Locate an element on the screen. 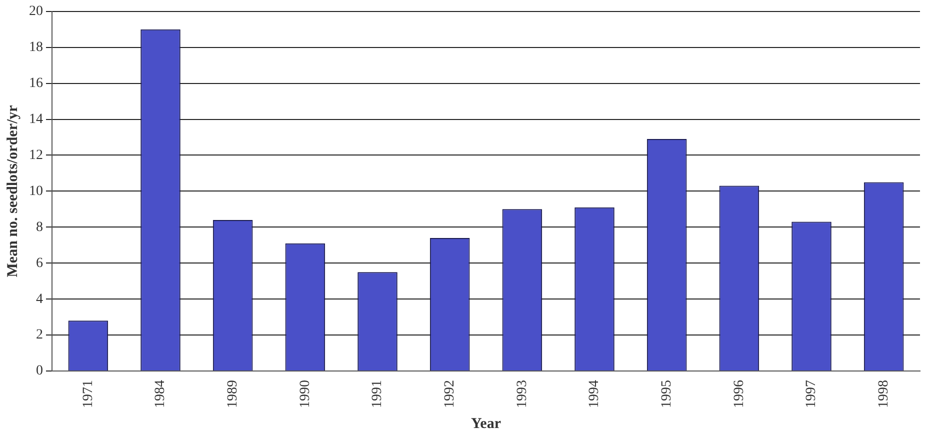  x-tick-label: 1990 is located at coordinates (305, 394).